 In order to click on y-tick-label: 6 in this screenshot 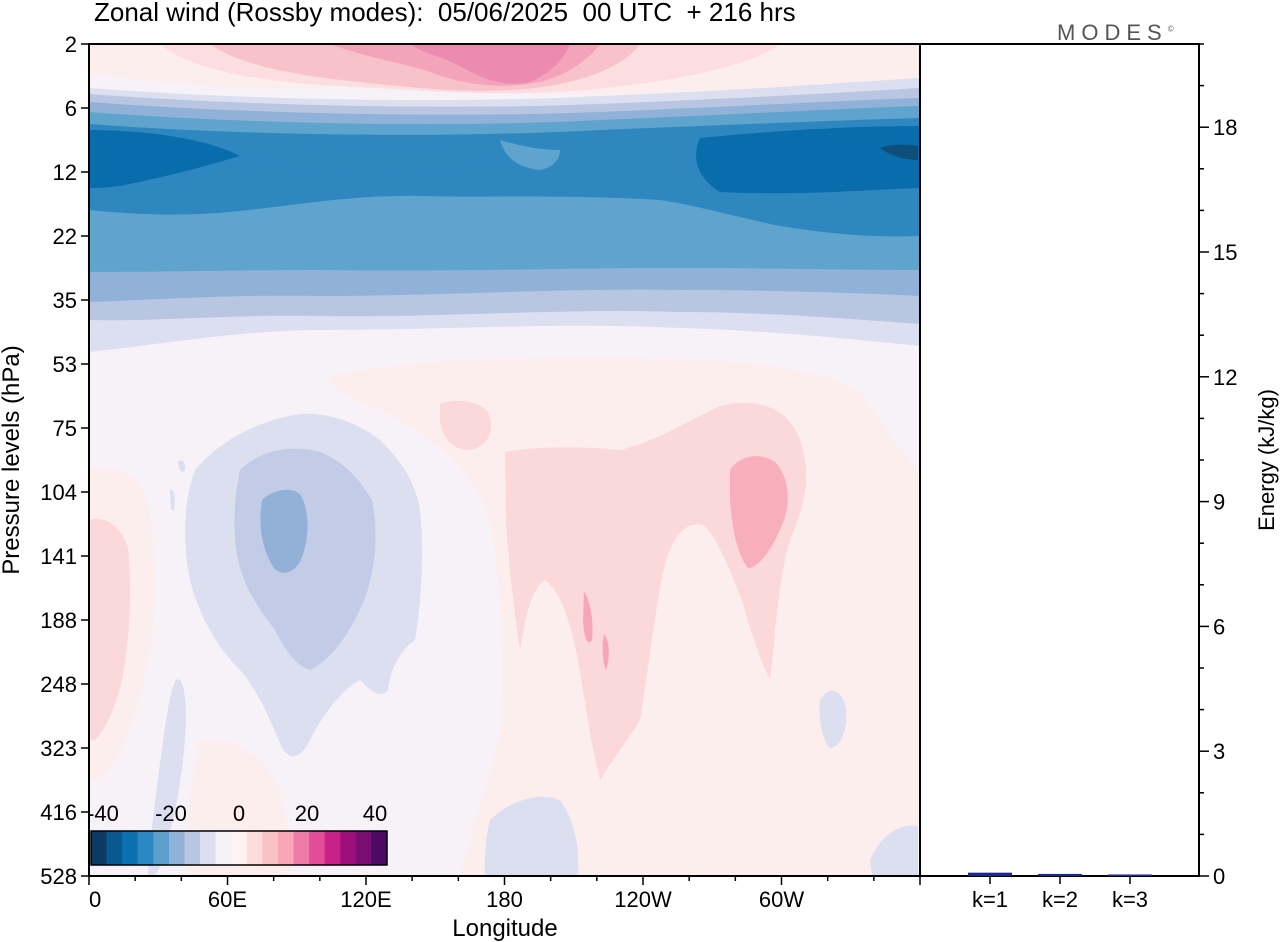, I will do `click(71, 108)`.